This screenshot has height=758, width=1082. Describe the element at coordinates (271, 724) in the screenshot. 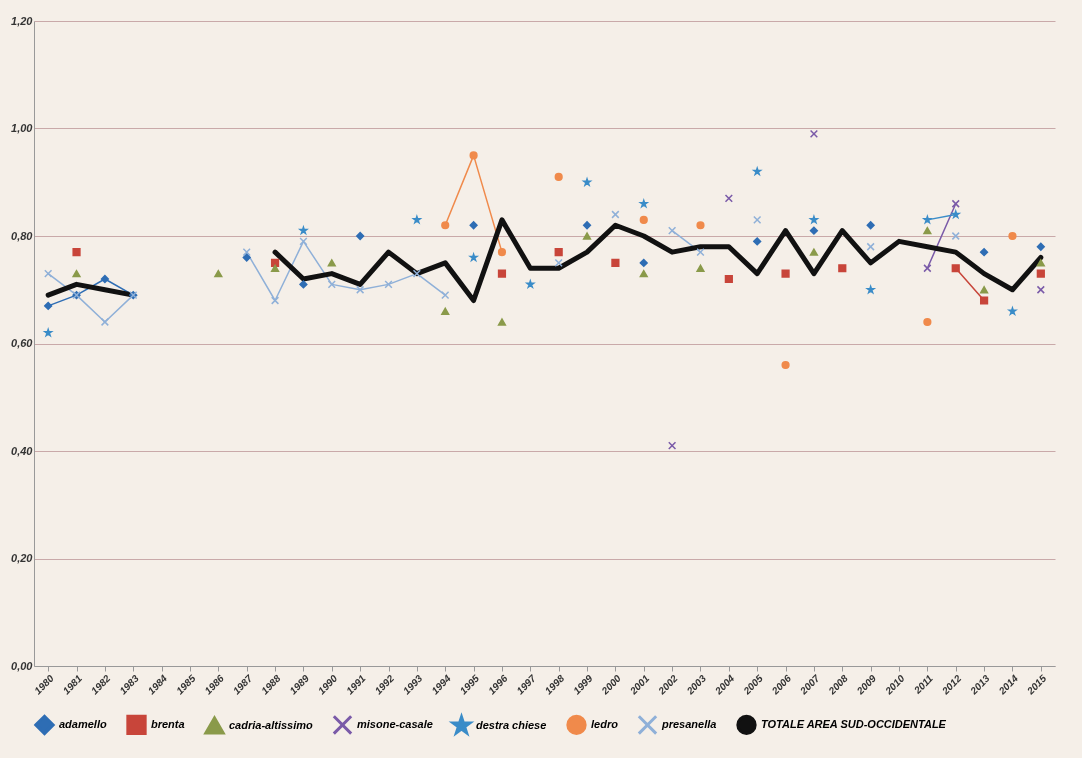

I see `legend-label: cadria-altissimo` at that location.